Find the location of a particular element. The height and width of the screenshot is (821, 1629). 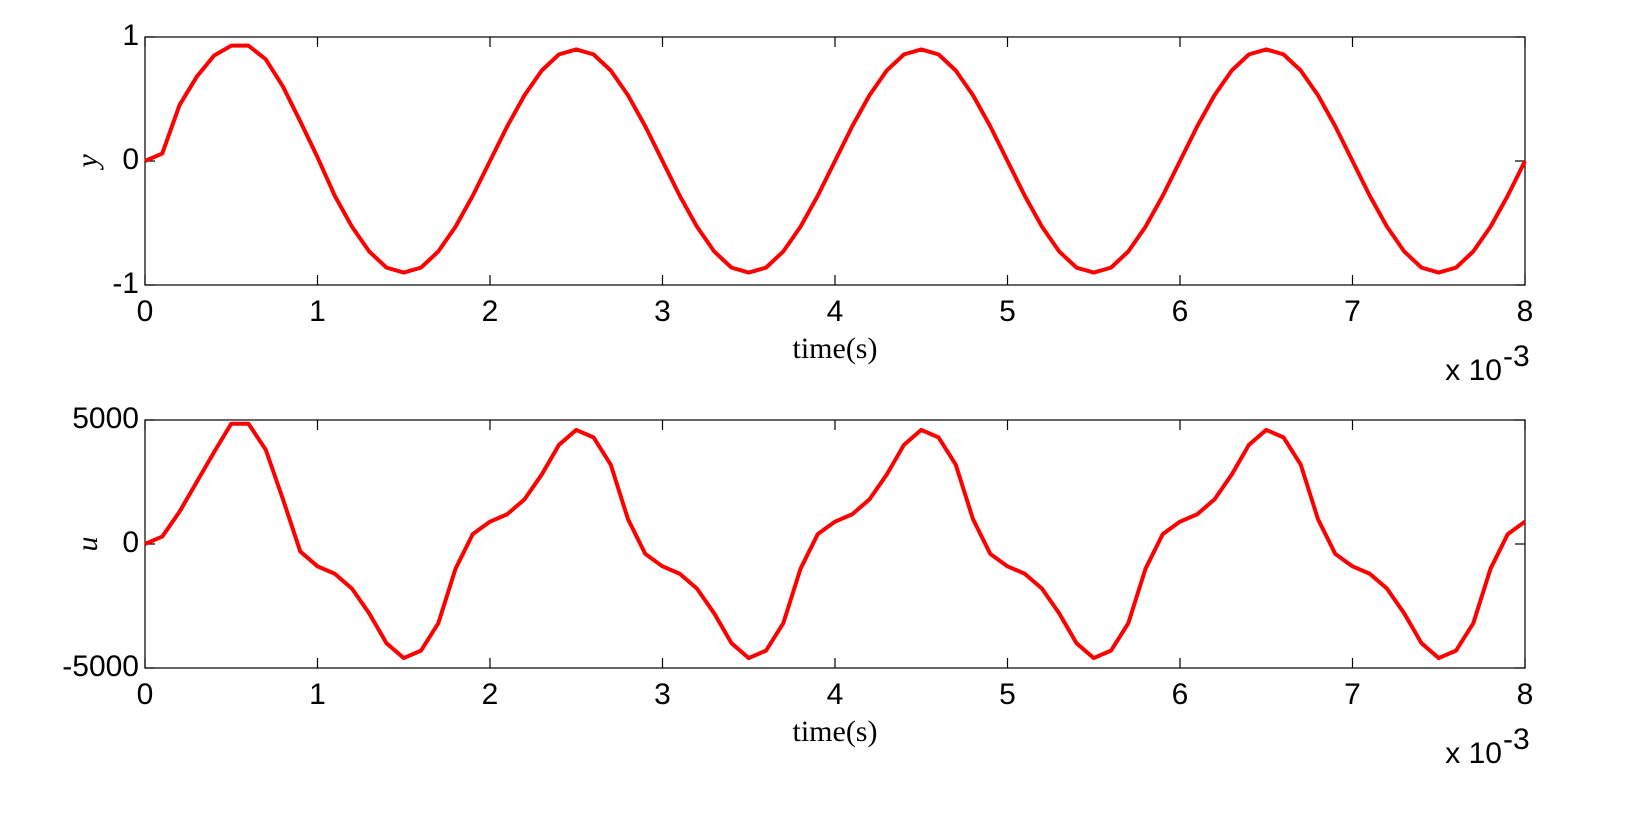

y-tick-label: -5000 is located at coordinates (100, 666).